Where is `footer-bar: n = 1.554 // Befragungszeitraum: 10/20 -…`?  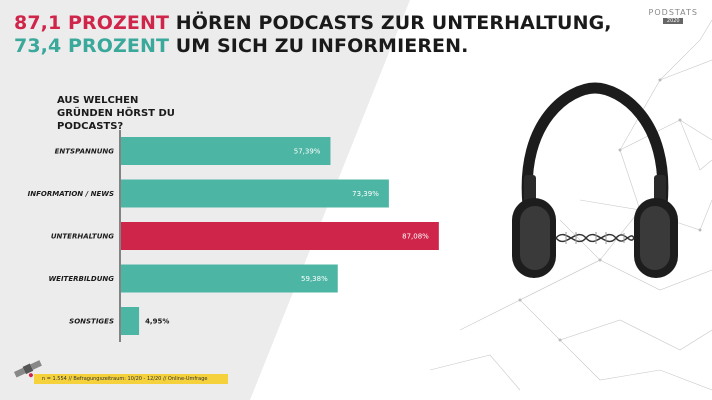 footer-bar: n = 1.554 // Befragungszeitraum: 10/20 -… is located at coordinates (131, 379).